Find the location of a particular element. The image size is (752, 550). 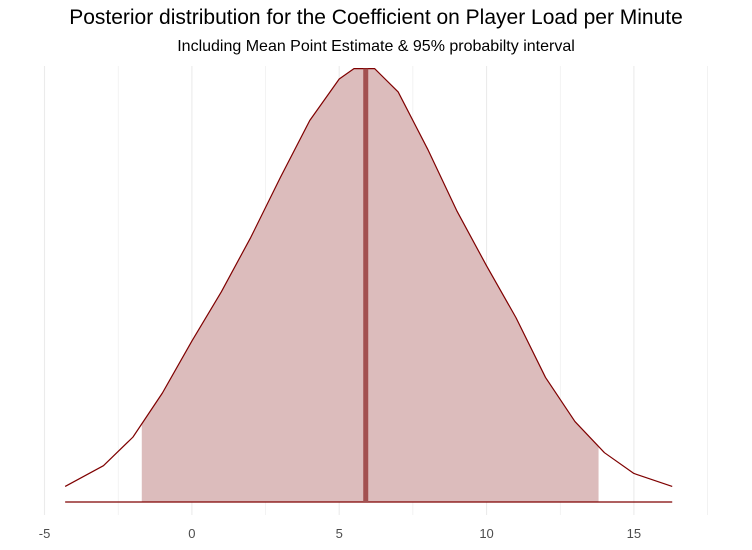

x-tick-label: 10 is located at coordinates (486, 533).